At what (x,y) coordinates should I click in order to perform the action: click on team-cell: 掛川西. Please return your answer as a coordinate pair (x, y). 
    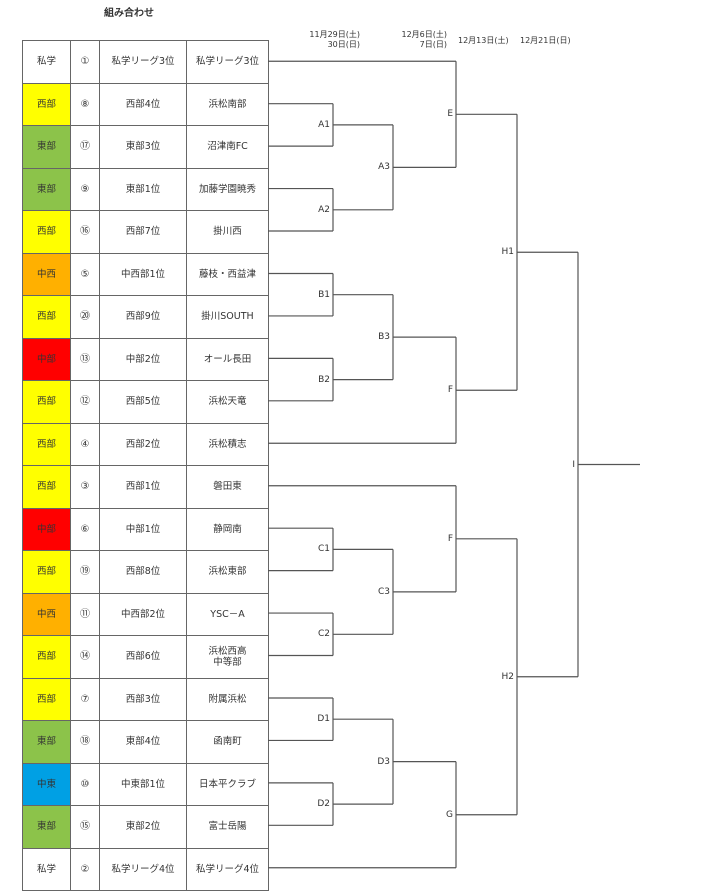
    Looking at the image, I should click on (227, 232).